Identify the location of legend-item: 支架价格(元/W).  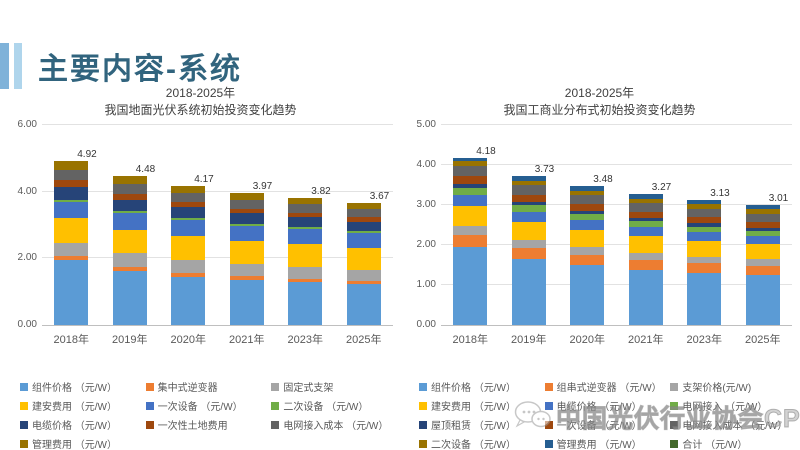
(731, 386).